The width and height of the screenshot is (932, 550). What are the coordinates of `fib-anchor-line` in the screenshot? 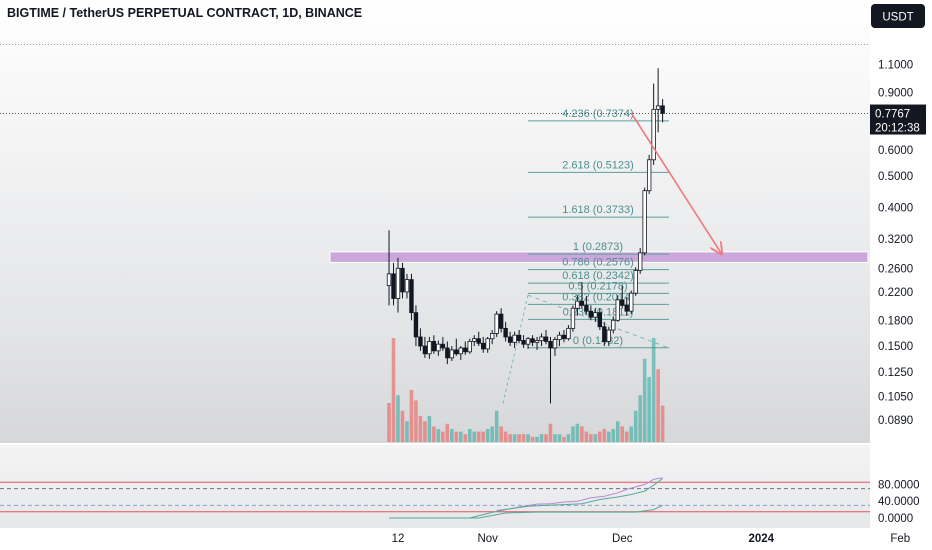 It's located at (515, 349).